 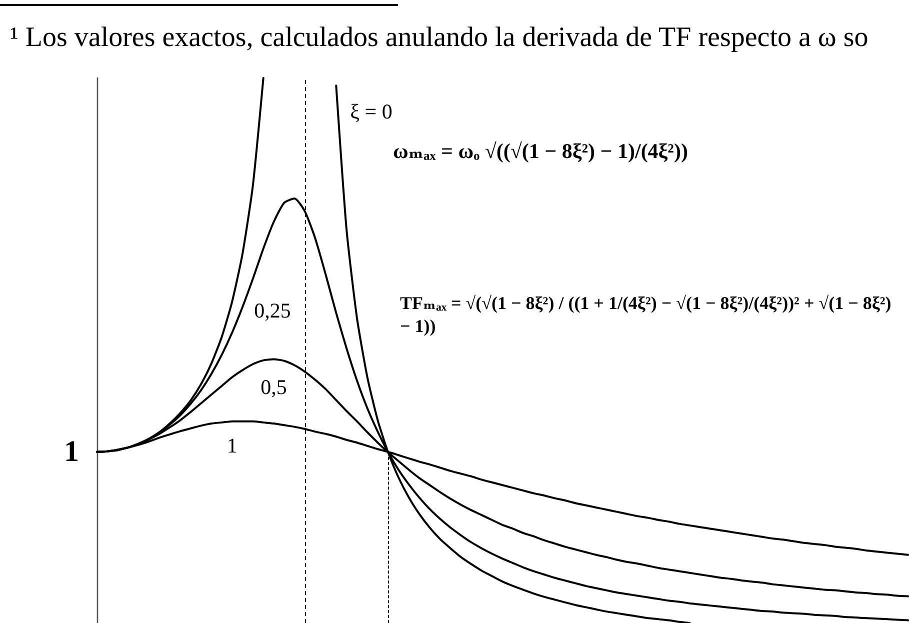 What do you see at coordinates (646, 314) in the screenshot?
I see `annotation: TFₘₐₓ = √(√(1 − 8ξ²) / ((1 + 1/(4ξ²) − √(1 − 8ξ²)/(4ξ²))² + √(1 − 8ξ²) − 1))` at bounding box center [646, 314].